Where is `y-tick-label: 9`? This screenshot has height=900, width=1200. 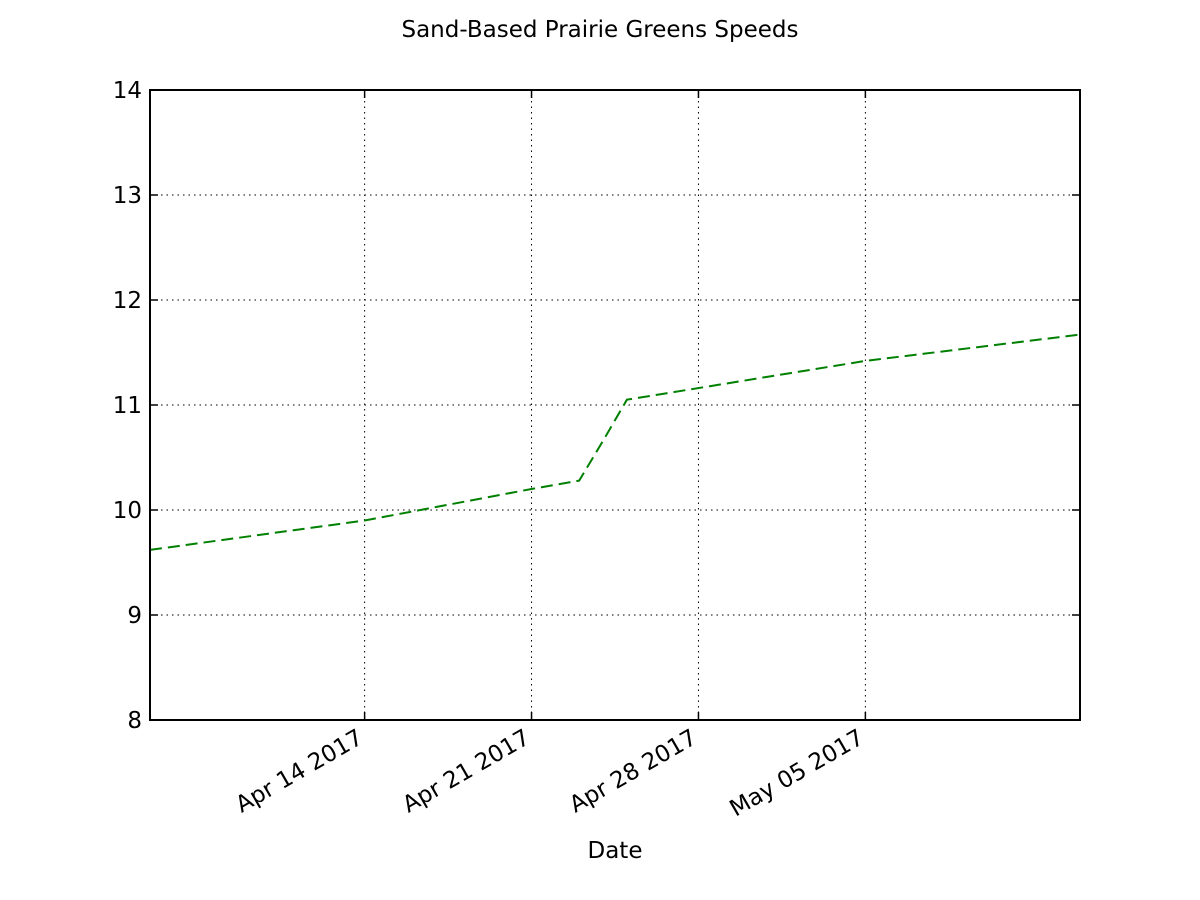 y-tick-label: 9 is located at coordinates (134, 616).